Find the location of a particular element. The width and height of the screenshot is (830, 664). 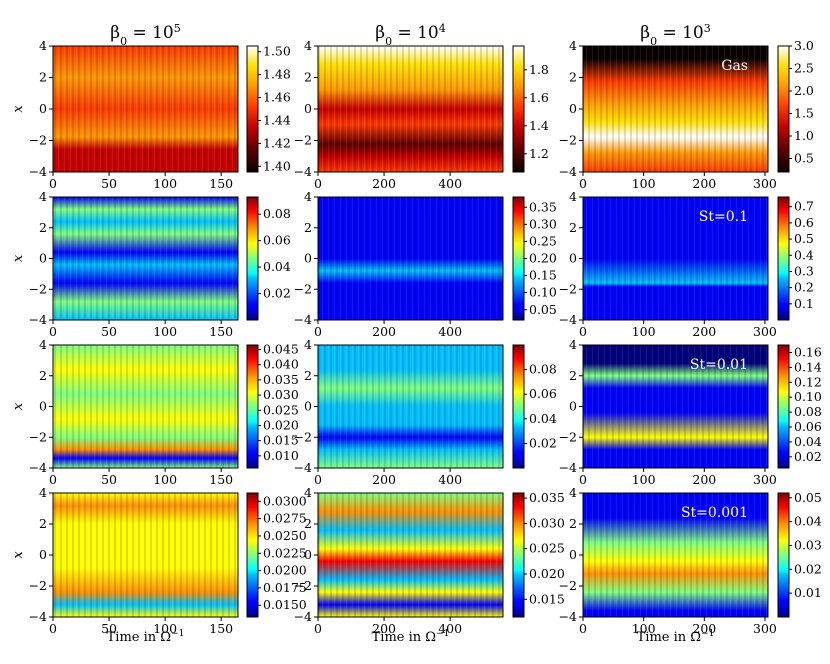

colorbar-tick-label: 0.0225 is located at coordinates (285, 552).